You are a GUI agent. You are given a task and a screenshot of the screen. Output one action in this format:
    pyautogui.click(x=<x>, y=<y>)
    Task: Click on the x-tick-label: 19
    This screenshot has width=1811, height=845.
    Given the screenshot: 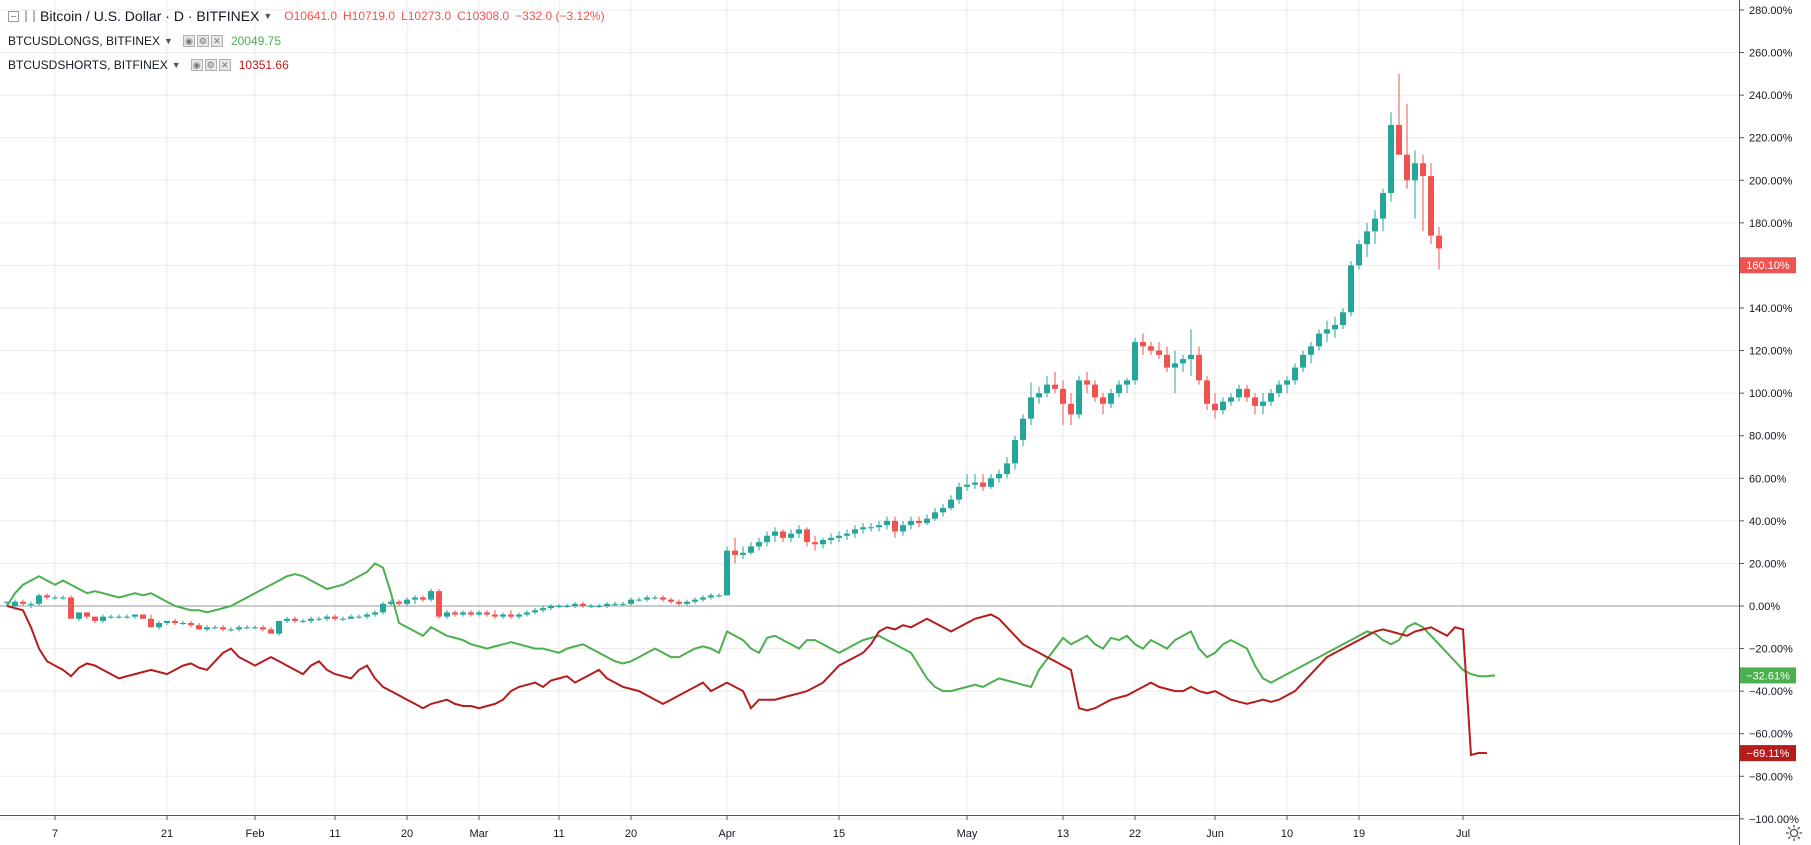 What is the action you would take?
    pyautogui.click(x=1359, y=834)
    